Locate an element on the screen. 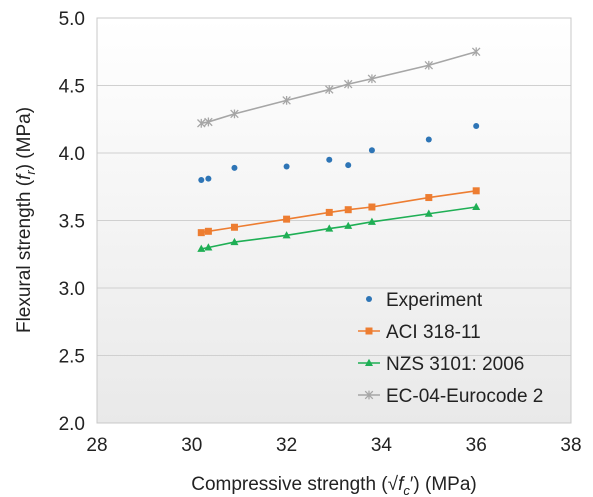 This screenshot has height=497, width=593. x-axis-label: Compressive strength (√fc′) (MPa) is located at coordinates (334, 485).